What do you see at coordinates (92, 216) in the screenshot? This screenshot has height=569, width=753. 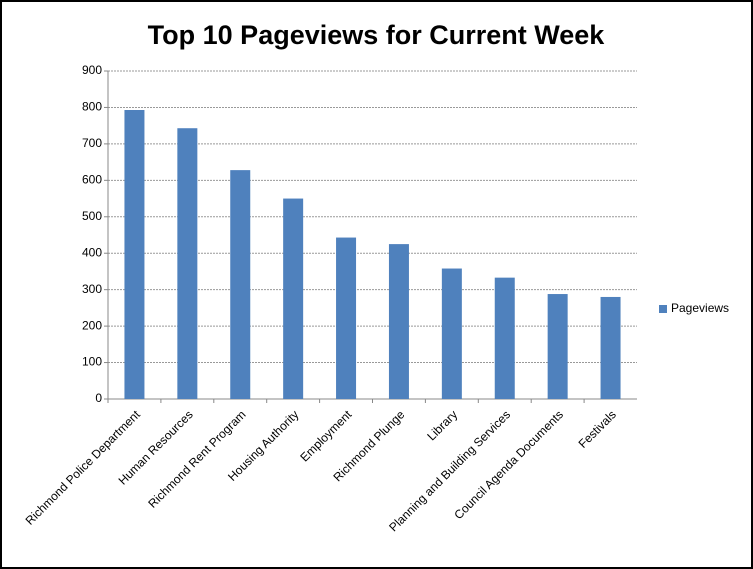 I see `y-tick-label: 500` at bounding box center [92, 216].